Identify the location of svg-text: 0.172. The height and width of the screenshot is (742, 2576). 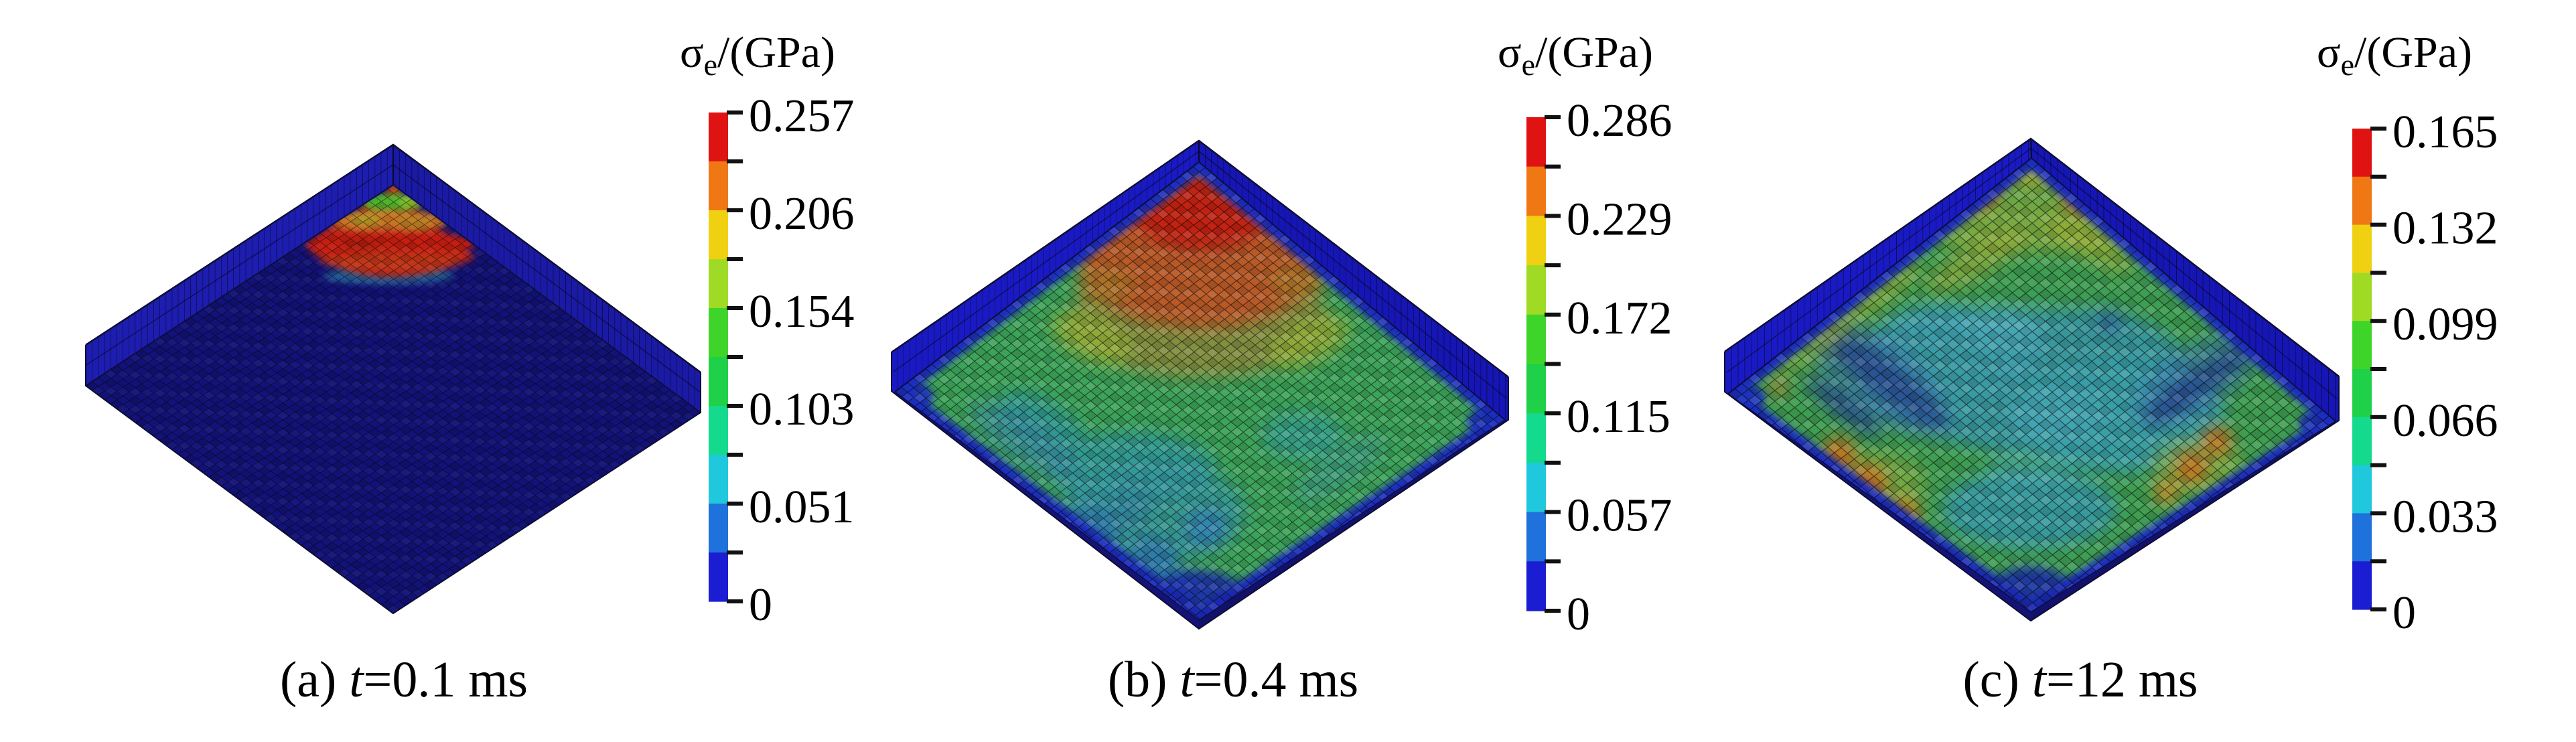
(1619, 318).